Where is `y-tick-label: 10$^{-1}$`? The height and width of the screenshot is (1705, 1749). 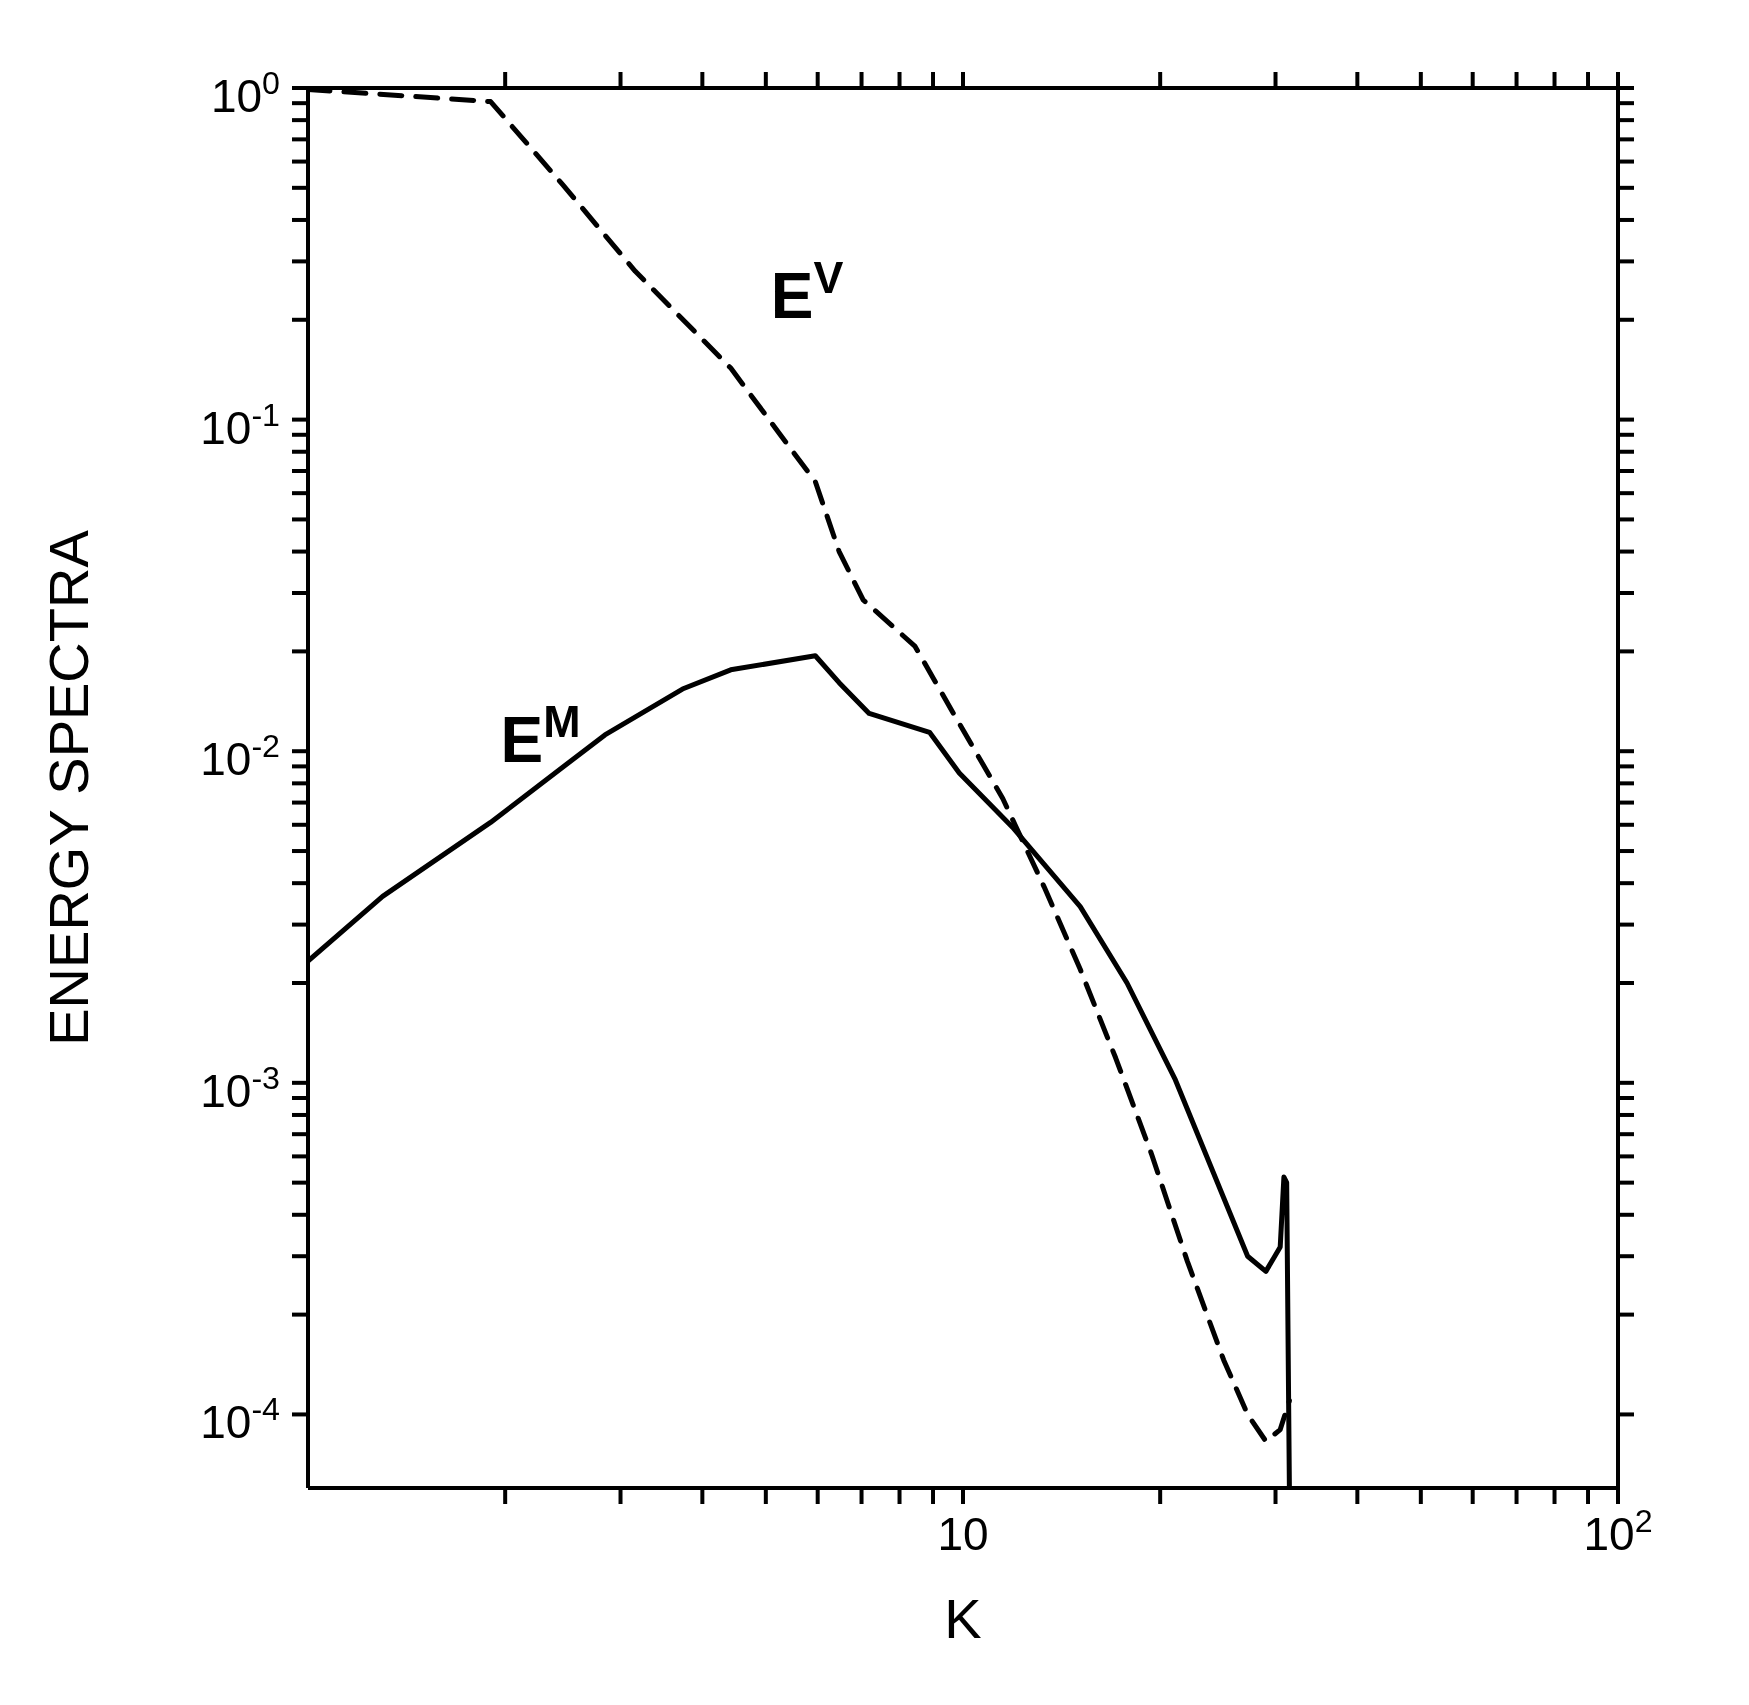 y-tick-label: 10$^{-1}$ is located at coordinates (240, 425).